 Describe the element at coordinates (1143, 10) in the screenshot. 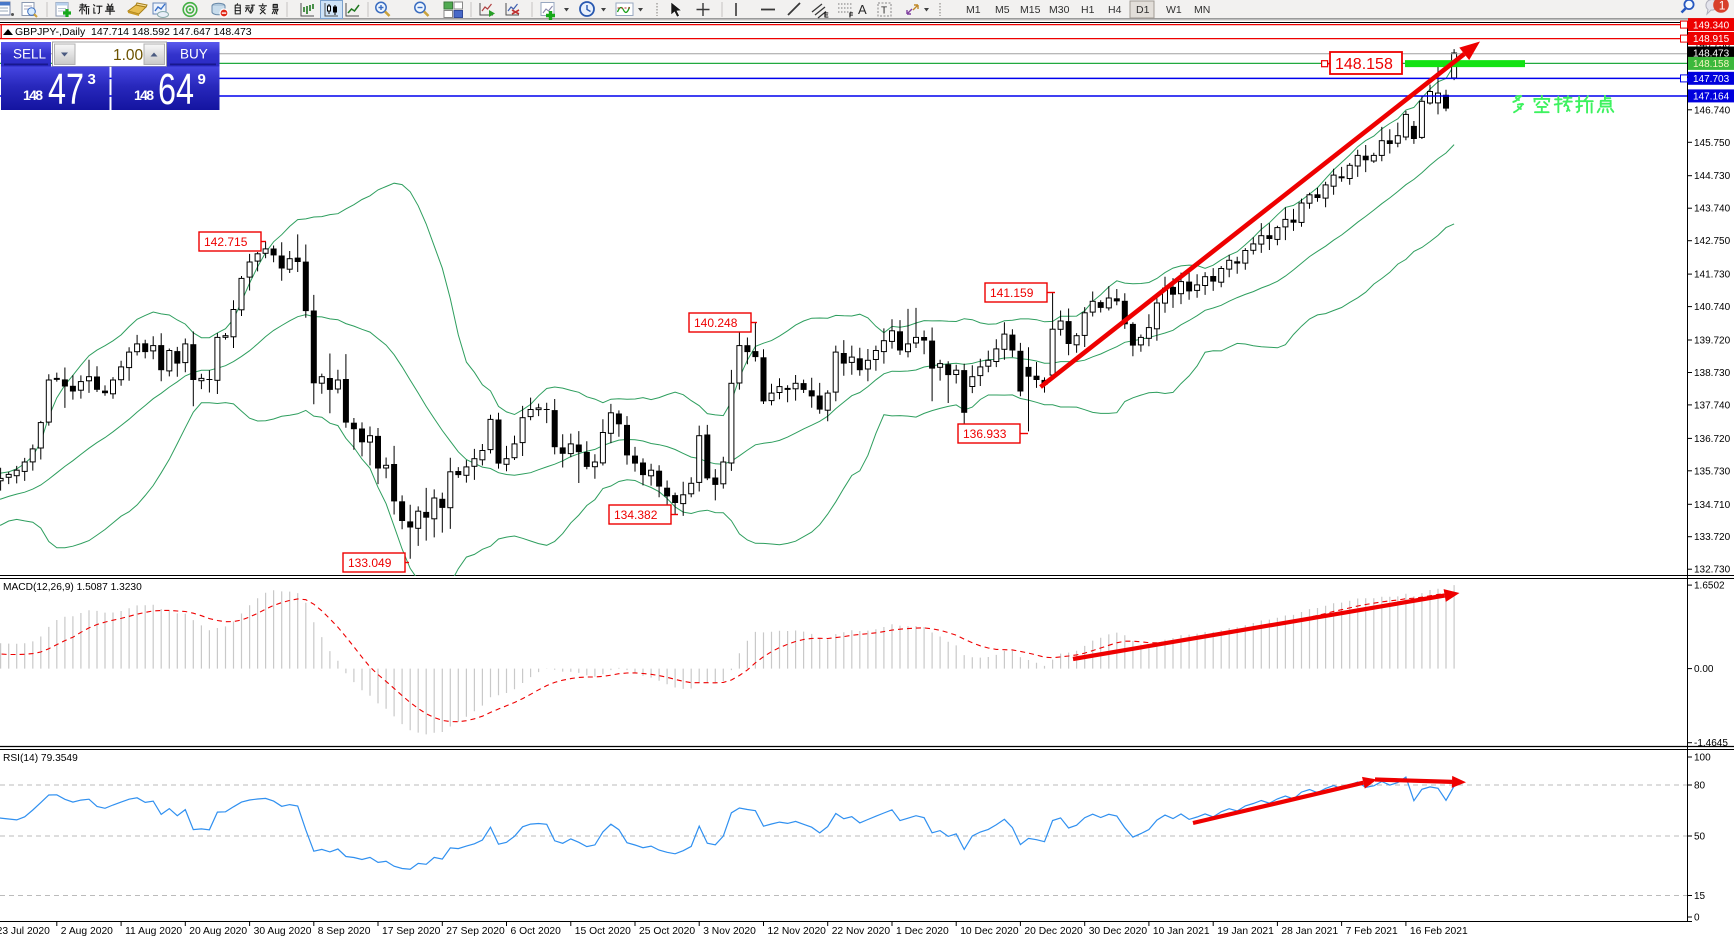

I see `svg-text: D1` at that location.